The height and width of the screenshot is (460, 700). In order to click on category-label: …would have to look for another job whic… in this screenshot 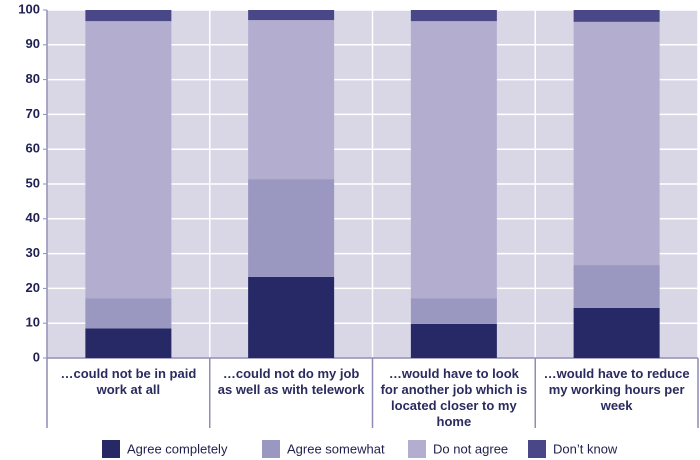, I will do `click(454, 397)`.